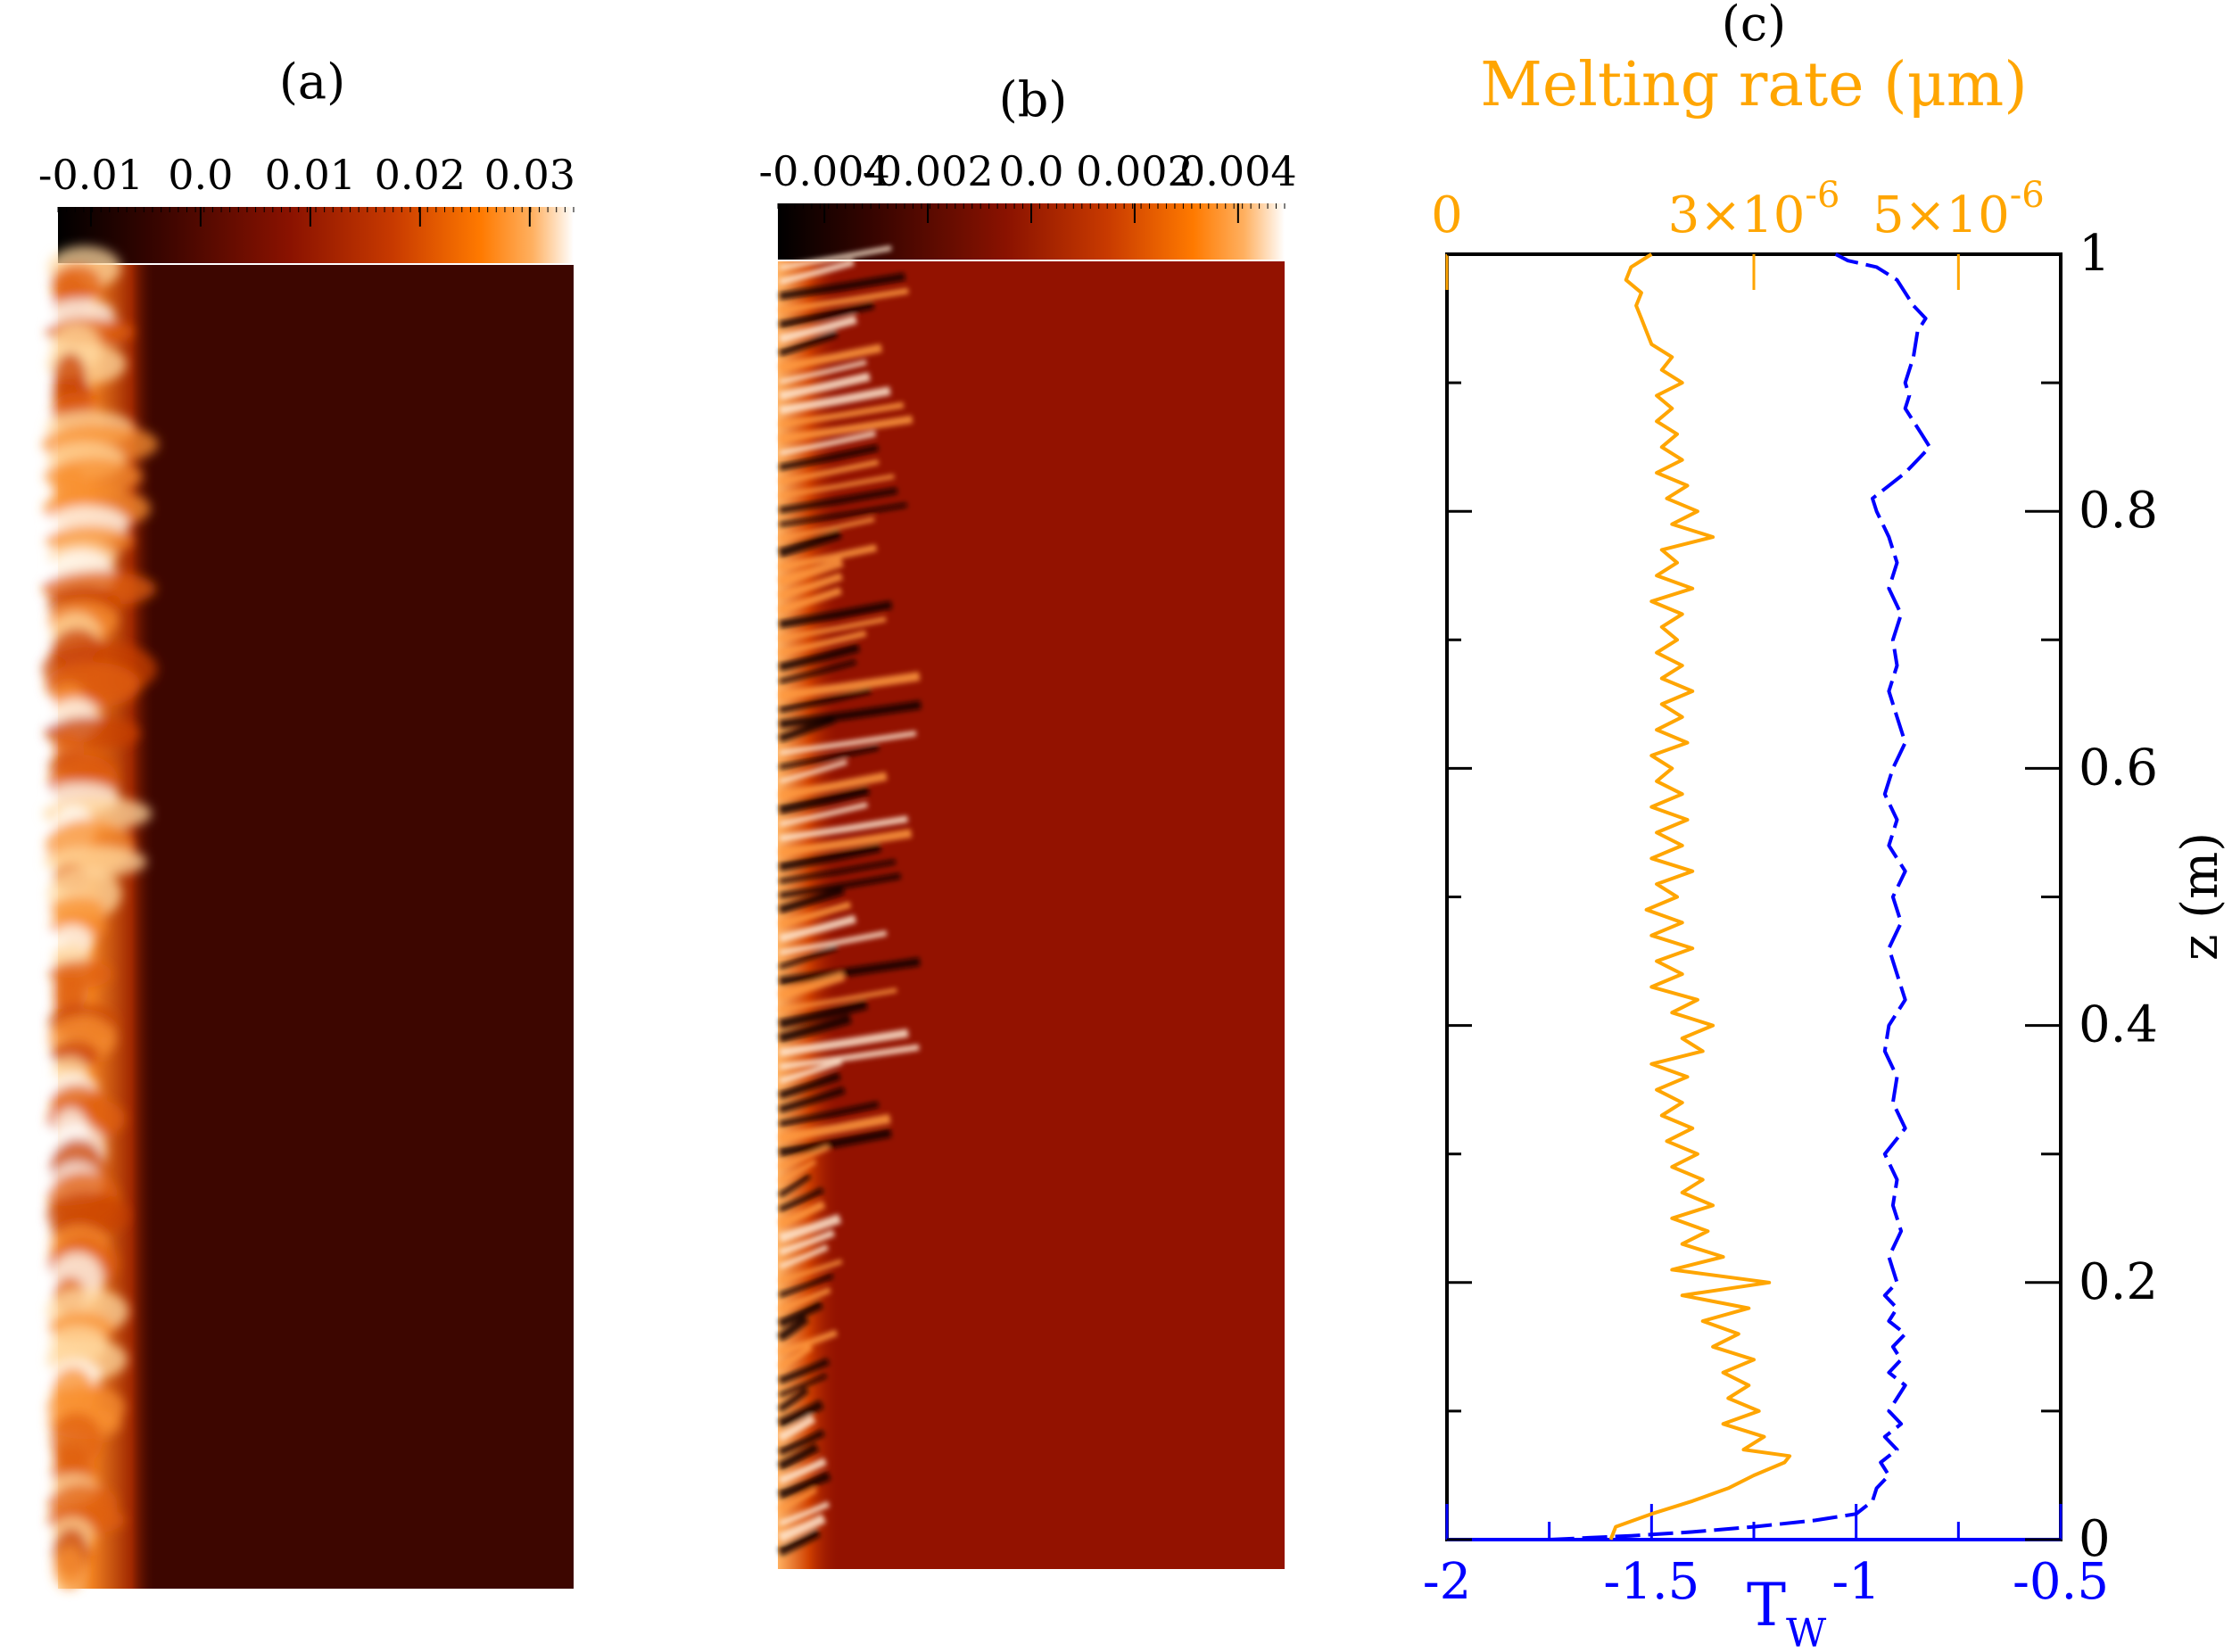 This screenshot has width=2232, height=1652. Describe the element at coordinates (69, 1568) in the screenshot. I see `wall-structure-a` at that location.